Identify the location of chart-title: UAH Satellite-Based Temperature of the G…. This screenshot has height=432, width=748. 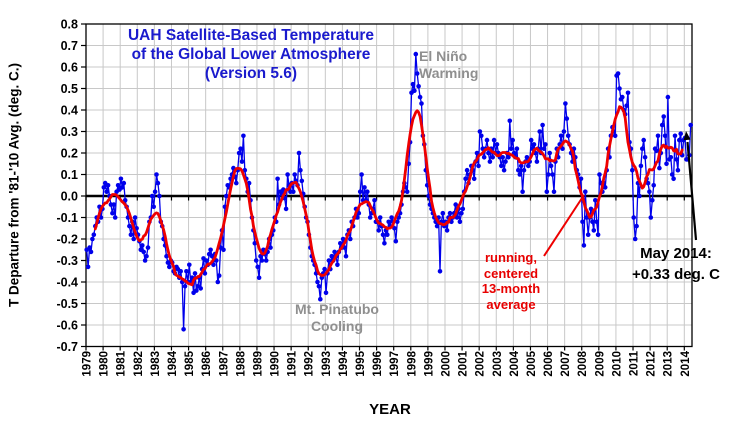
(251, 54).